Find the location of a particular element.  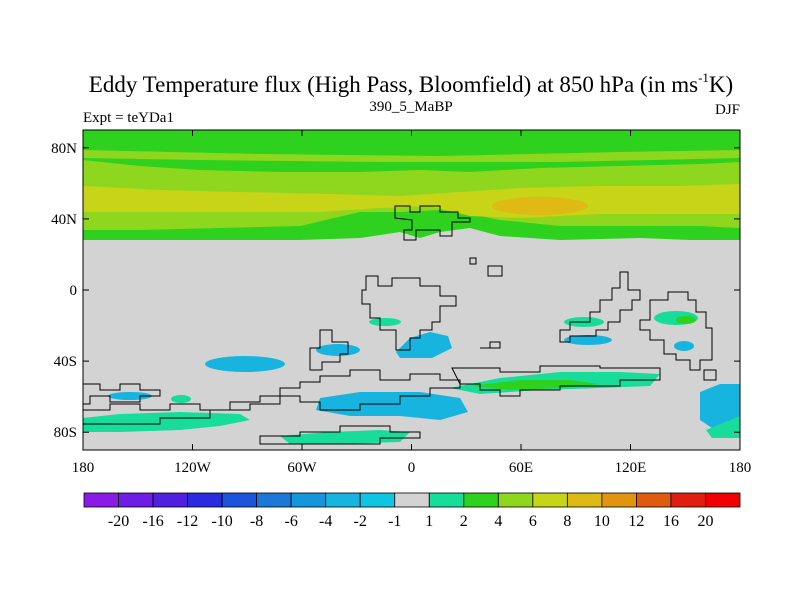

x-tick-label: 60E is located at coordinates (521, 468).